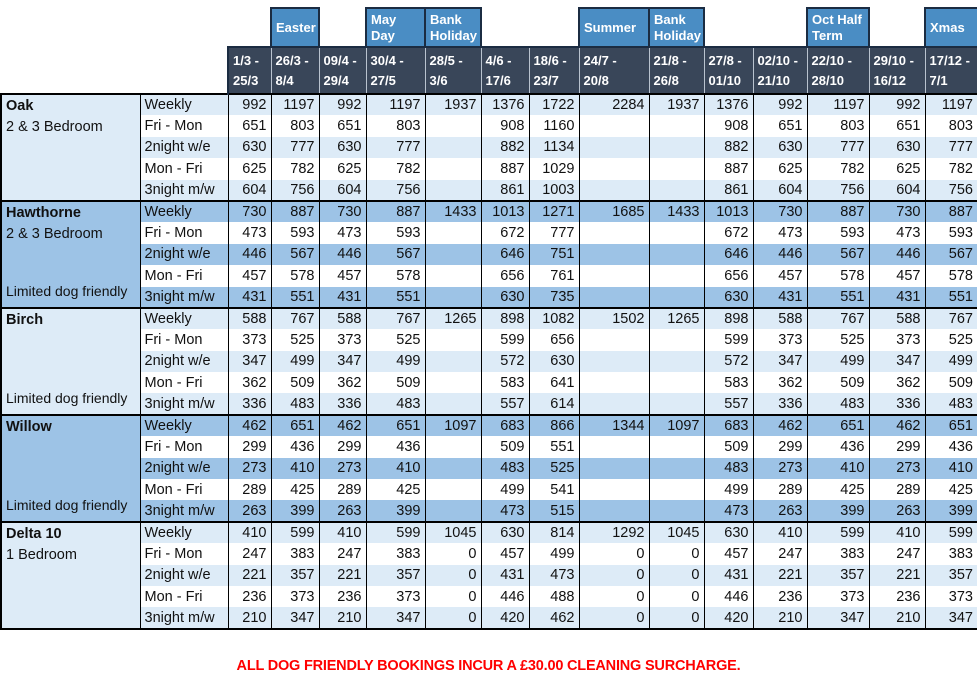 The image size is (977, 674). What do you see at coordinates (553, 190) in the screenshot?
I see `price-cell: 1003` at bounding box center [553, 190].